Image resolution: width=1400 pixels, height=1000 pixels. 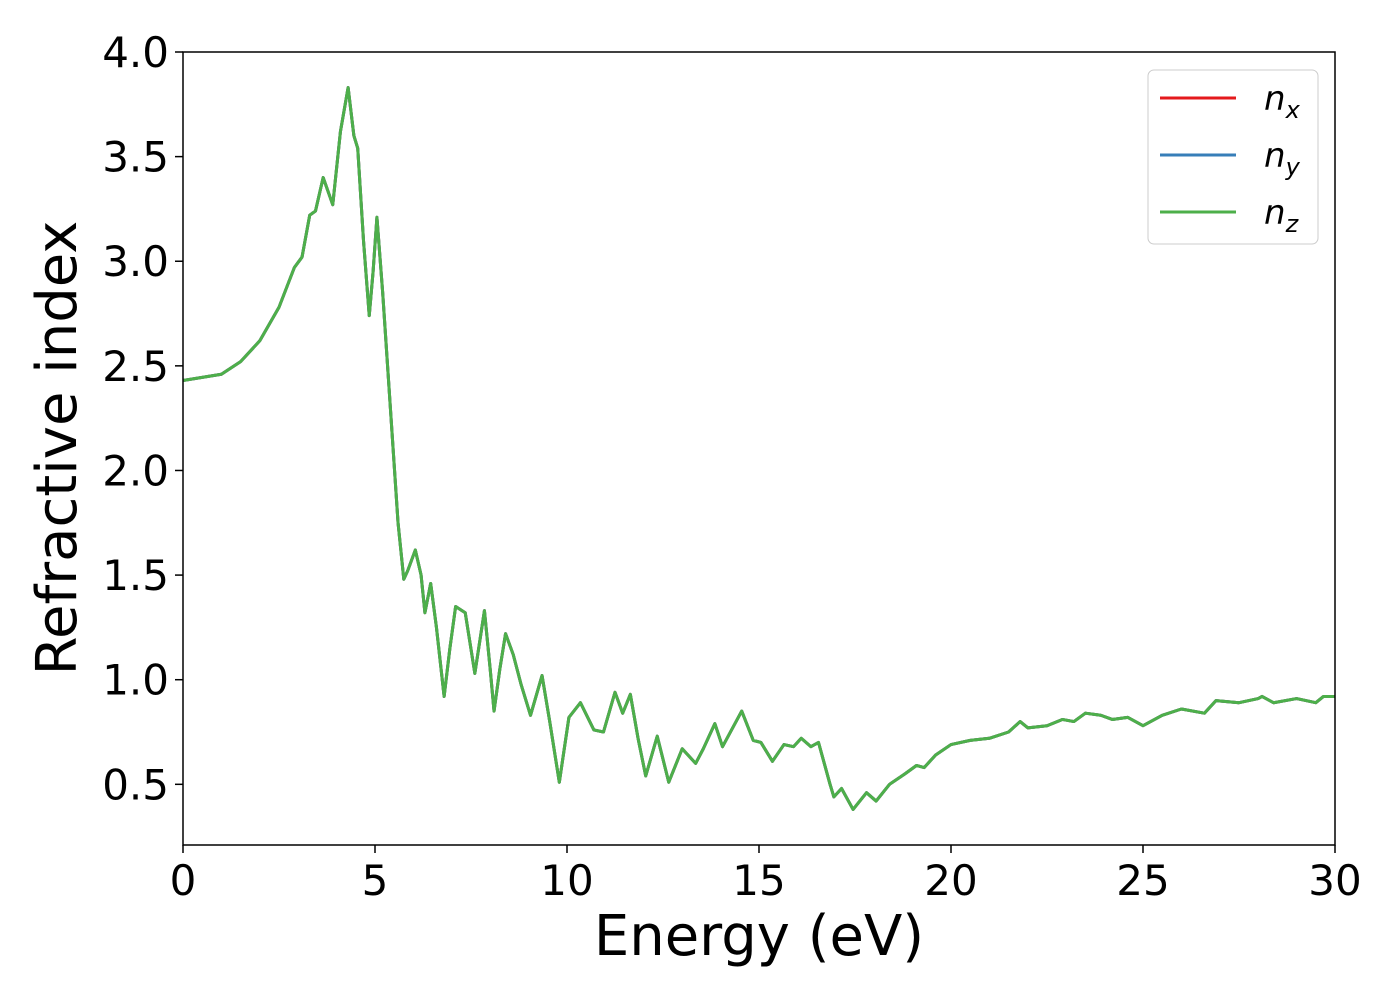 What do you see at coordinates (135, 680) in the screenshot?
I see `y-tick-label: 1.0` at bounding box center [135, 680].